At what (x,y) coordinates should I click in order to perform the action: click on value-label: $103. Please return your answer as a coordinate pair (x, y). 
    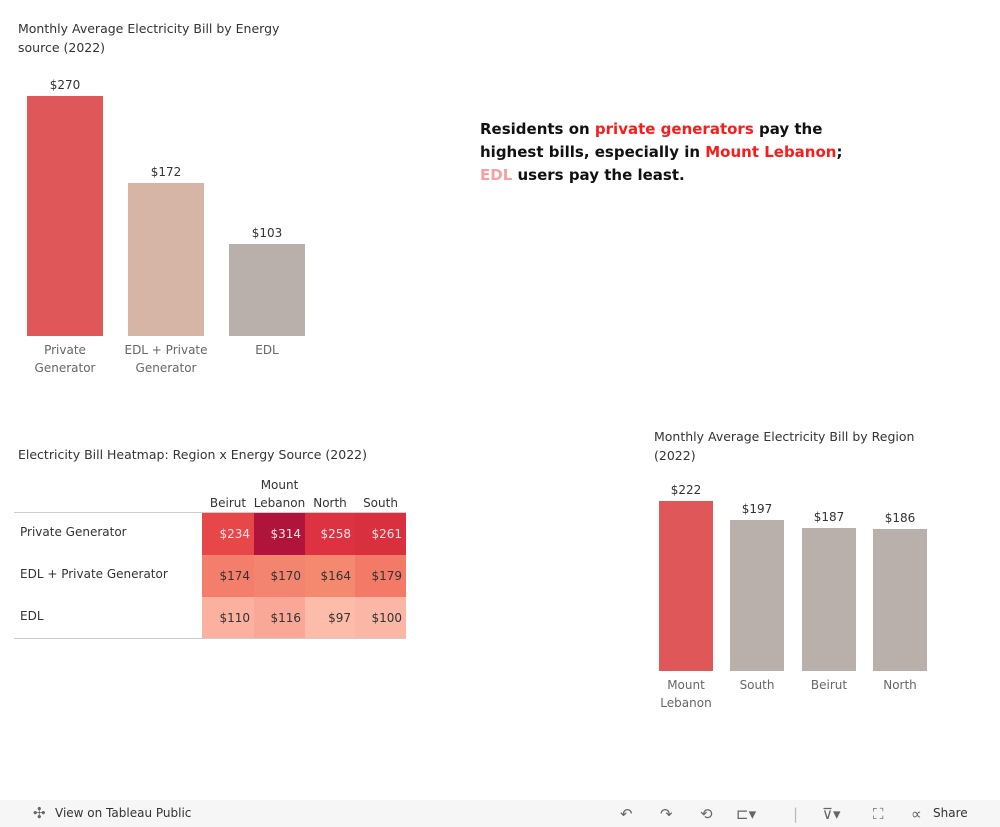
    Looking at the image, I should click on (267, 233).